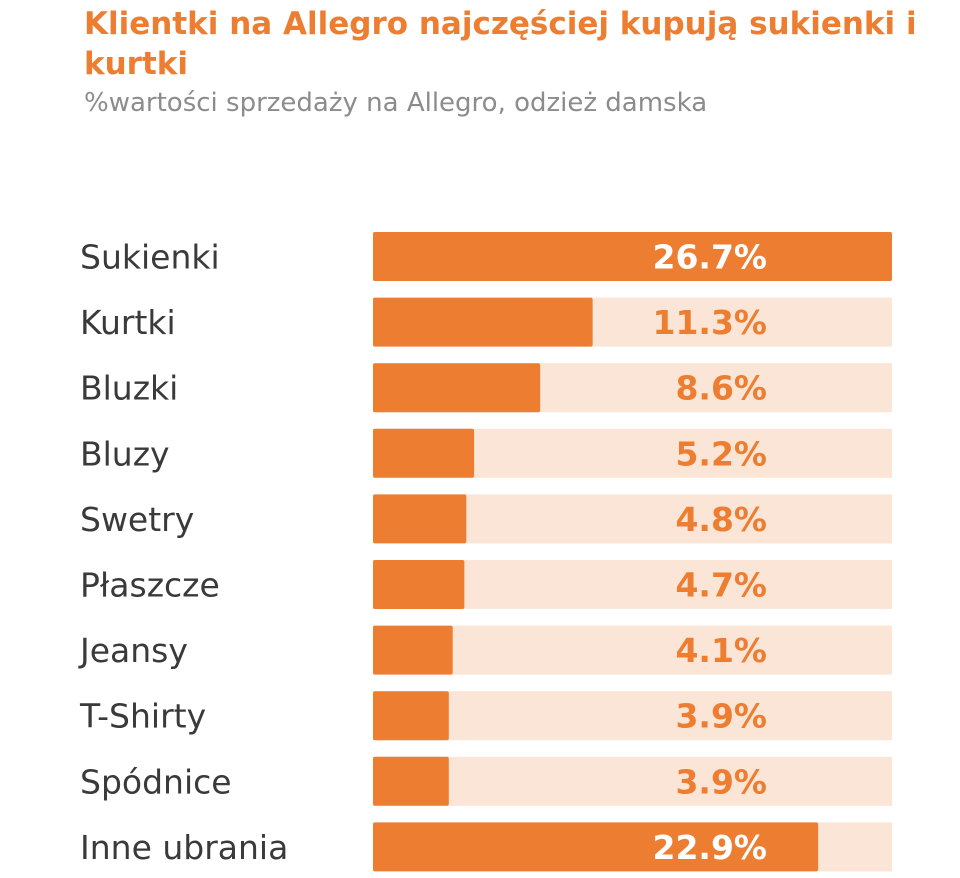 The image size is (960, 878). What do you see at coordinates (128, 322) in the screenshot?
I see `category-label: Kurtki` at bounding box center [128, 322].